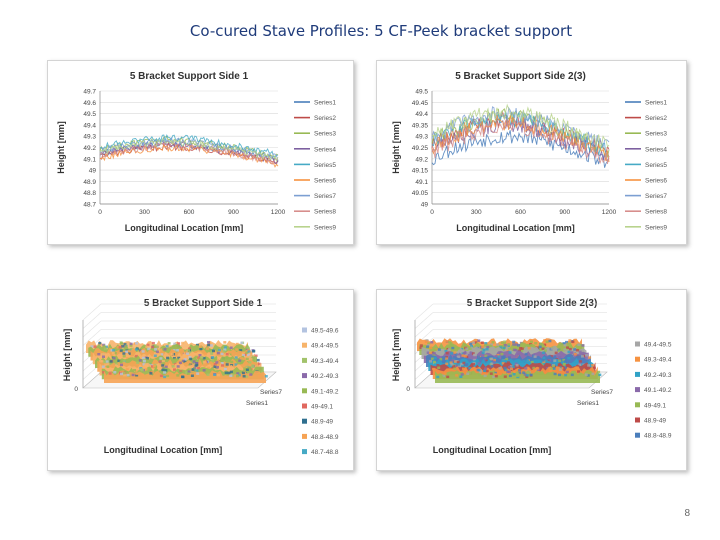 This screenshot has width=720, height=540. What do you see at coordinates (325, 196) in the screenshot?
I see `legend-label: Series7` at bounding box center [325, 196].